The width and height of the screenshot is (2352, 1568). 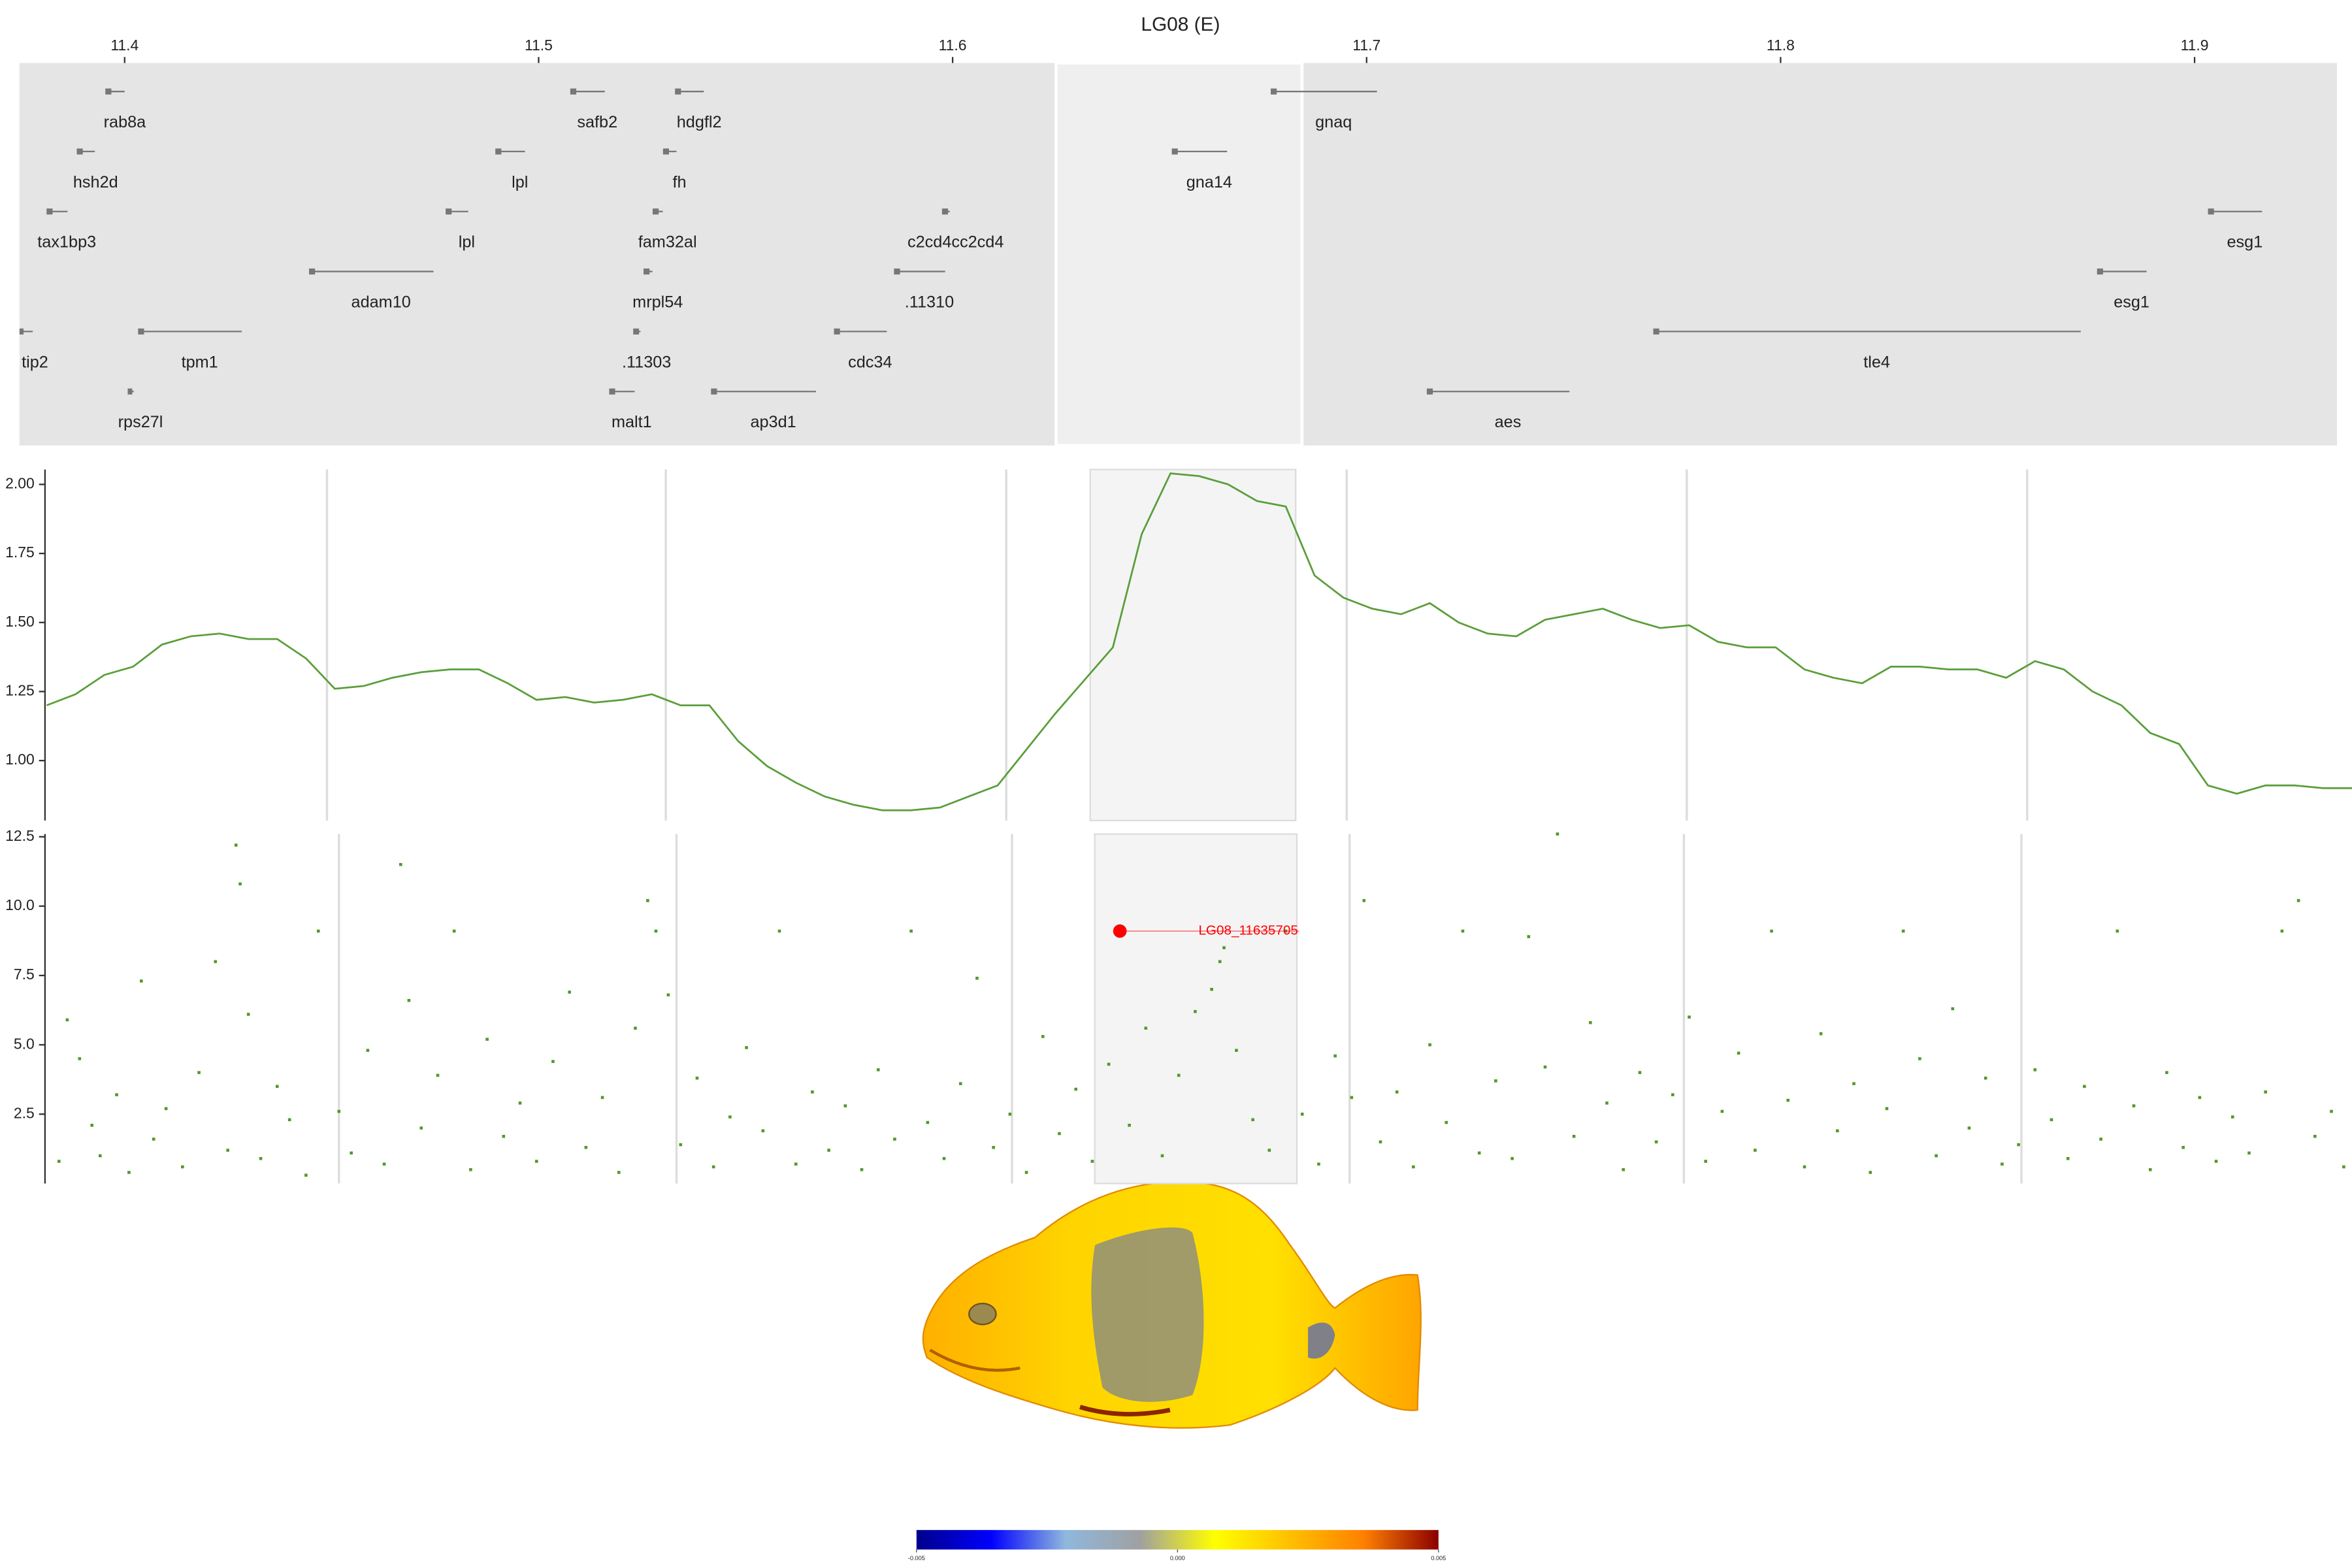 What do you see at coordinates (467, 242) in the screenshot?
I see `gene-label: lpl` at bounding box center [467, 242].